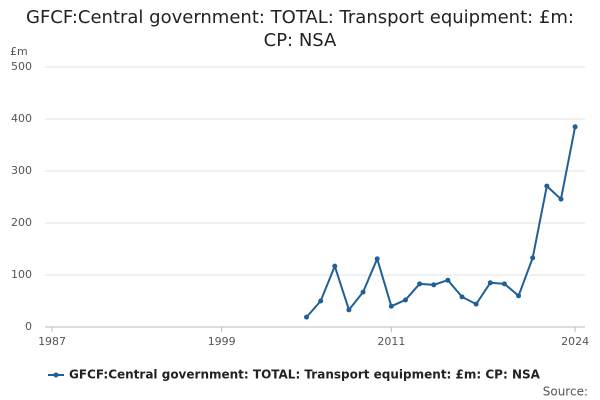 The height and width of the screenshot is (400, 600). I want to click on x-tick-label: 2011, so click(391, 341).